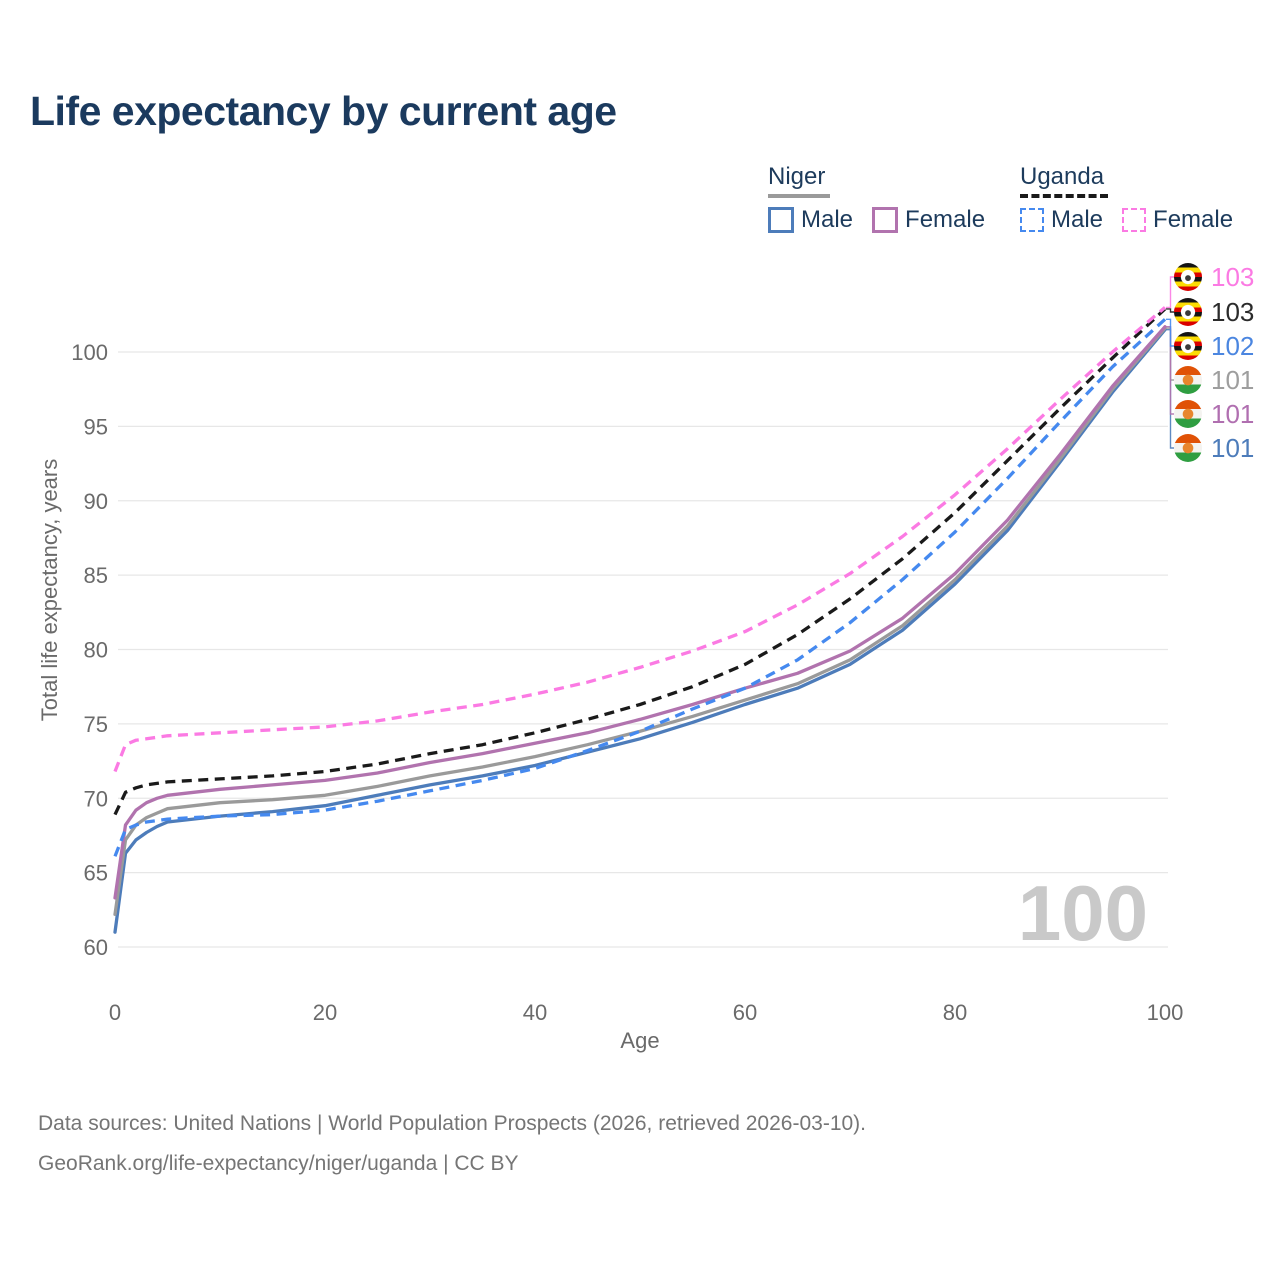  Describe the element at coordinates (1032, 220) in the screenshot. I see `uganda-male-swatch-icon` at that location.